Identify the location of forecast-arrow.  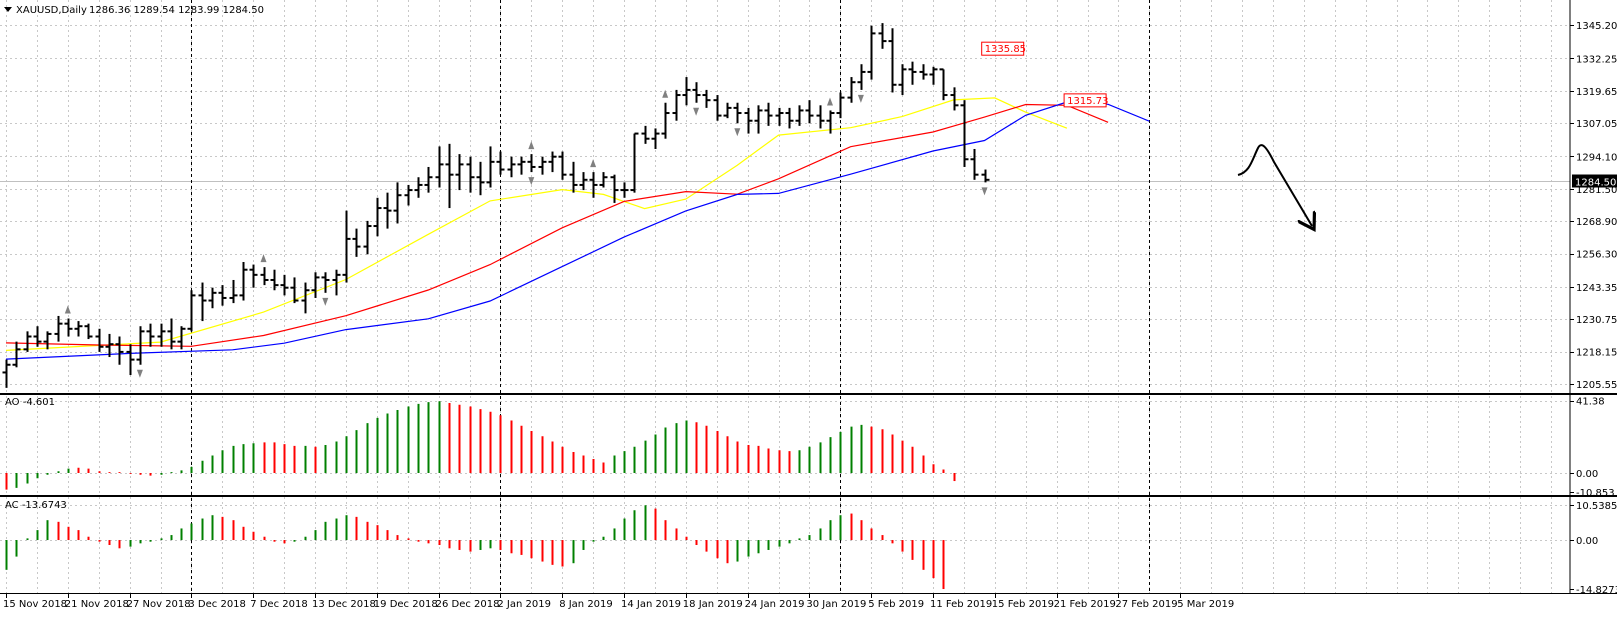
(1274, 185).